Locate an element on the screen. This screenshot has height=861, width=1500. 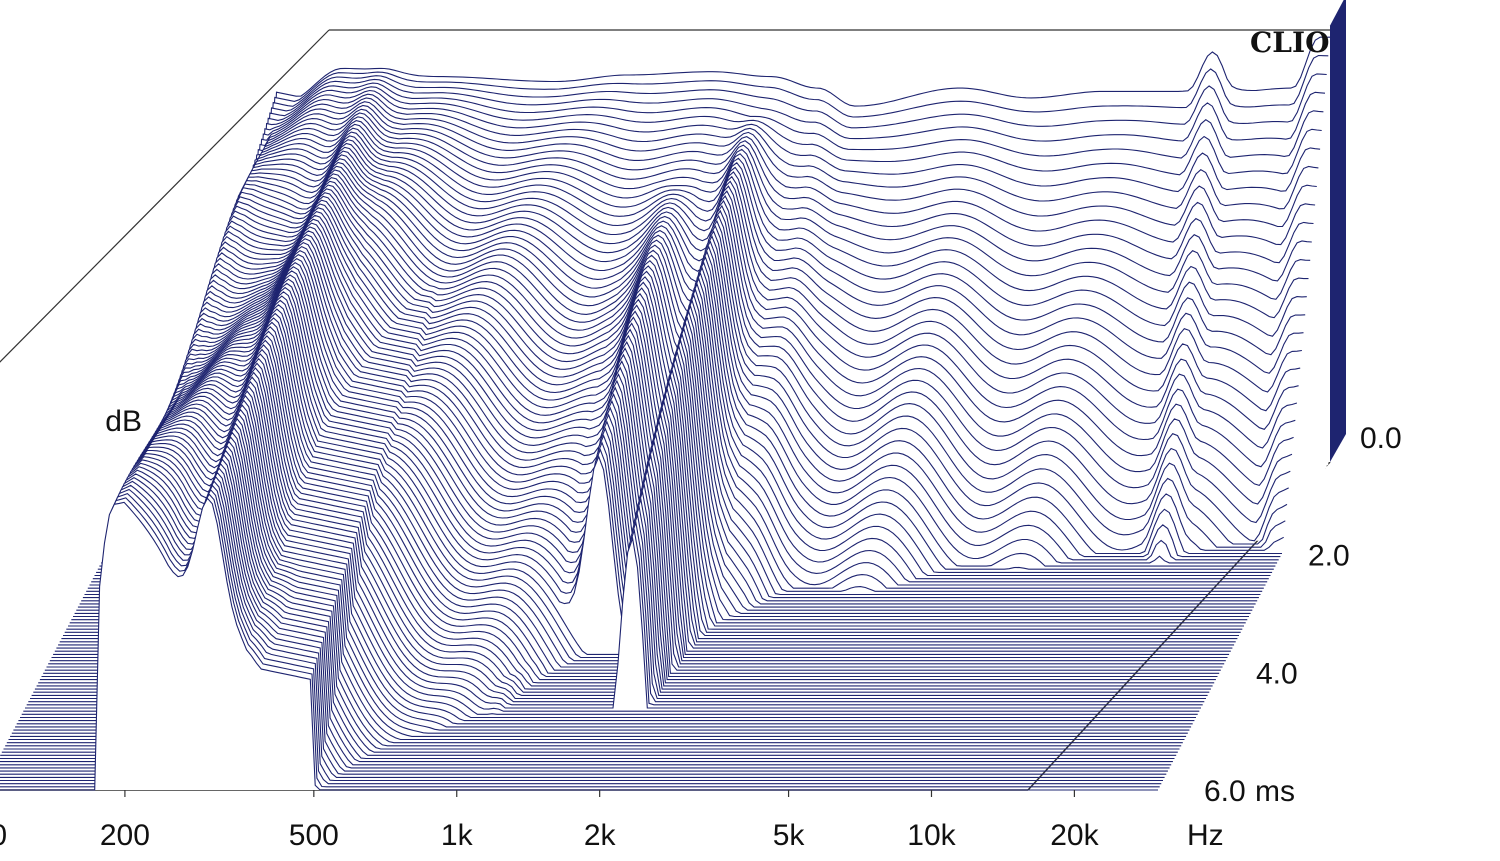
y-axis: 0-5-10-15-20-25dB is located at coordinates (123, 421).